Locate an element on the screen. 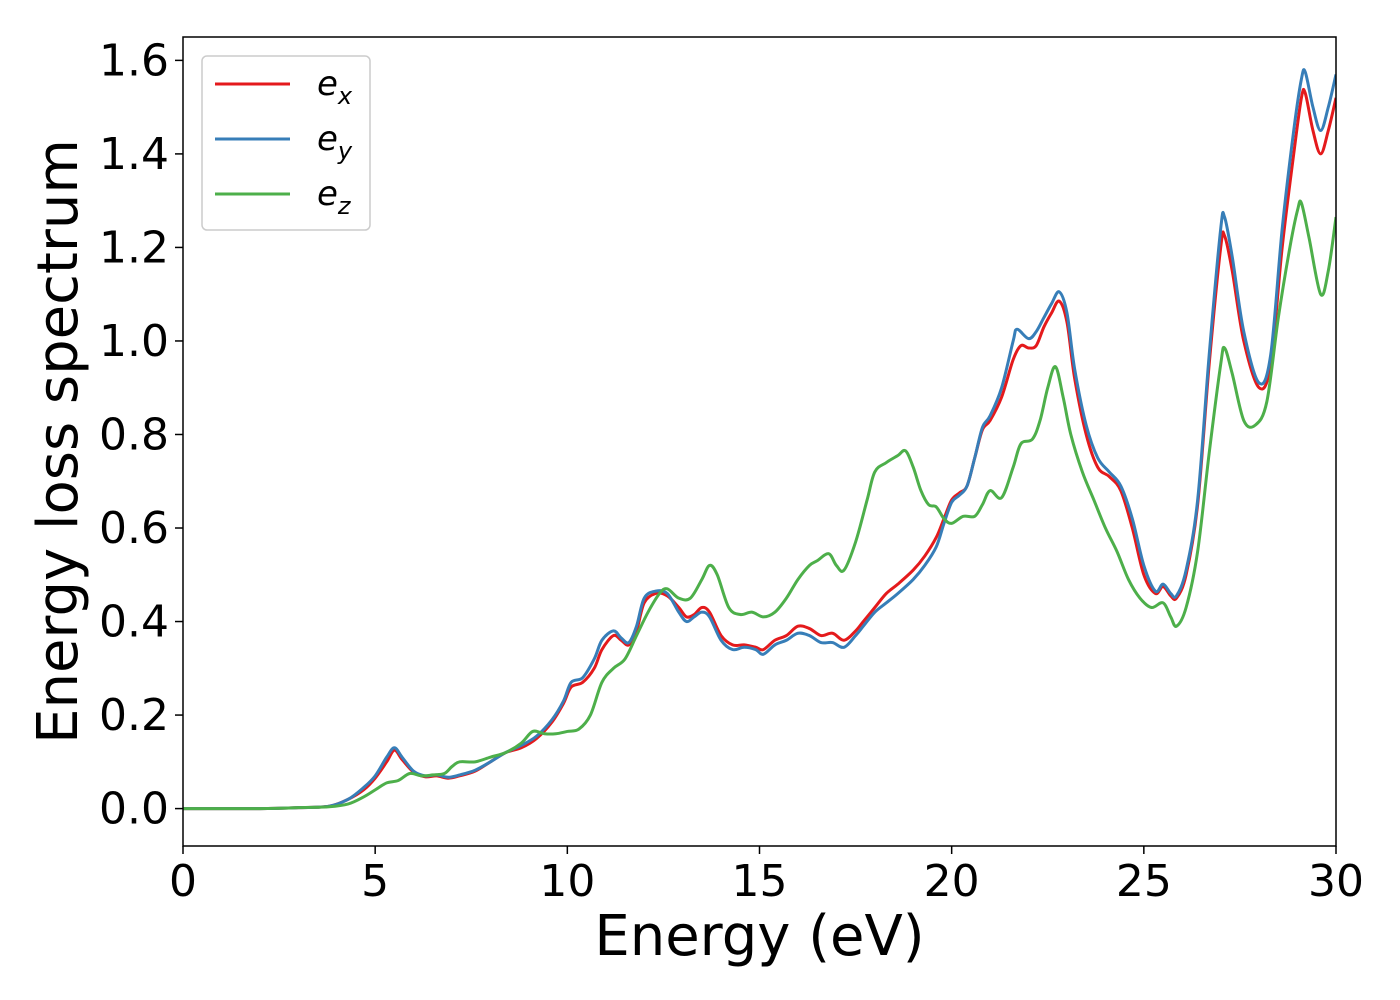 The height and width of the screenshot is (1000, 1400). y-tick-label: 0.6 is located at coordinates (134, 528).